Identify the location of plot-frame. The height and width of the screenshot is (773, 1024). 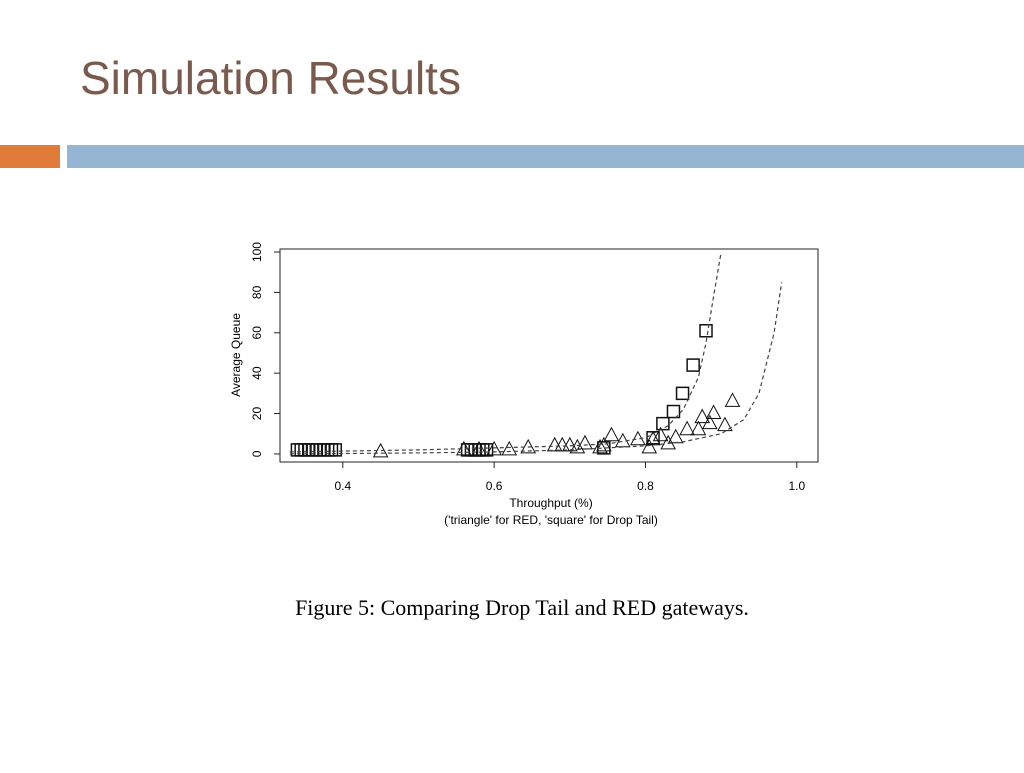
(549, 355).